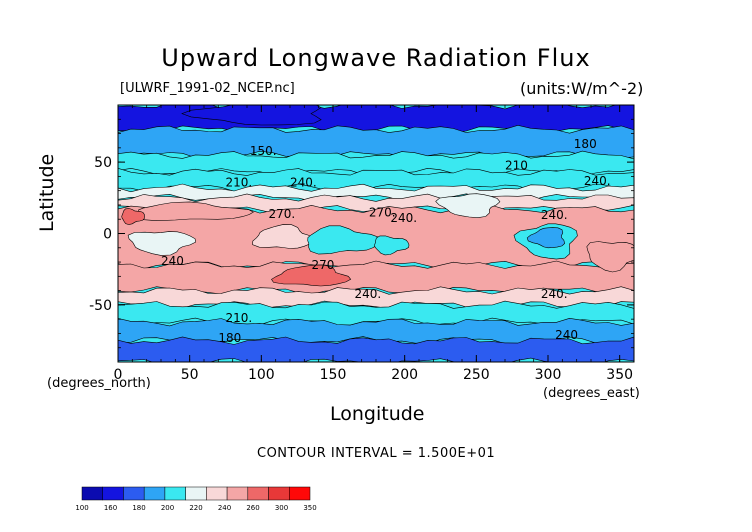 The width and height of the screenshot is (752, 532). Describe the element at coordinates (195, 508) in the screenshot. I see `colorbar-label: 220` at that location.